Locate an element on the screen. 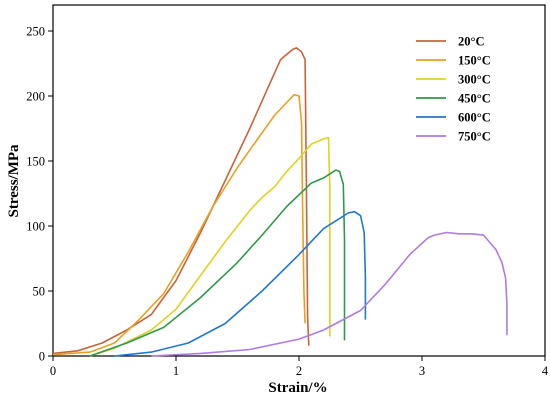 This screenshot has height=405, width=550. x-axis-ticks: 0 1 2 3 4 is located at coordinates (299, 367).